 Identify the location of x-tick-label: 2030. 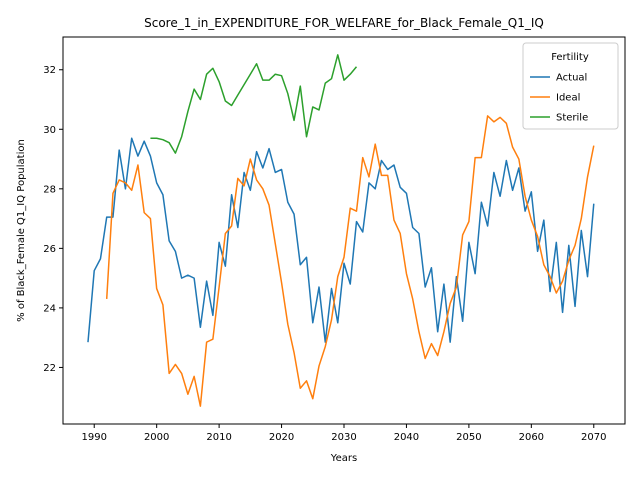
(343, 437).